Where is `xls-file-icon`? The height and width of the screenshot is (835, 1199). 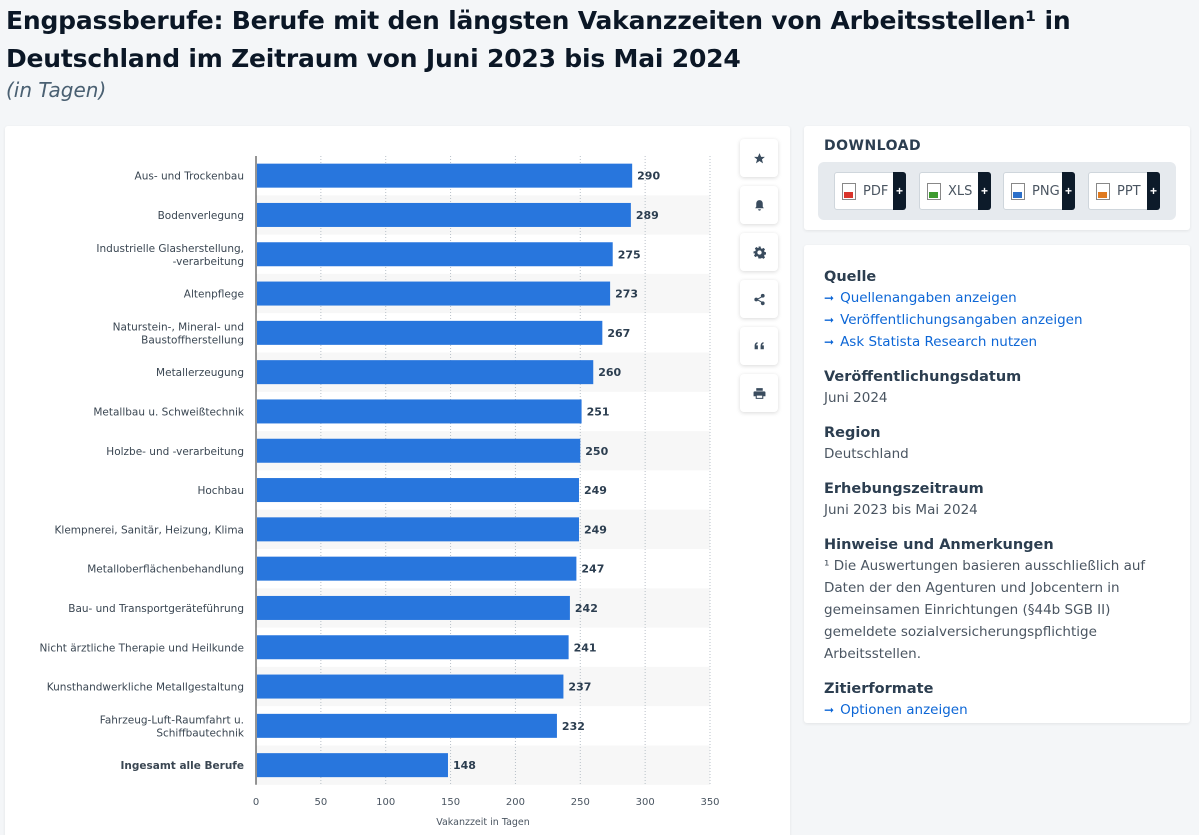 xls-file-icon is located at coordinates (934, 191).